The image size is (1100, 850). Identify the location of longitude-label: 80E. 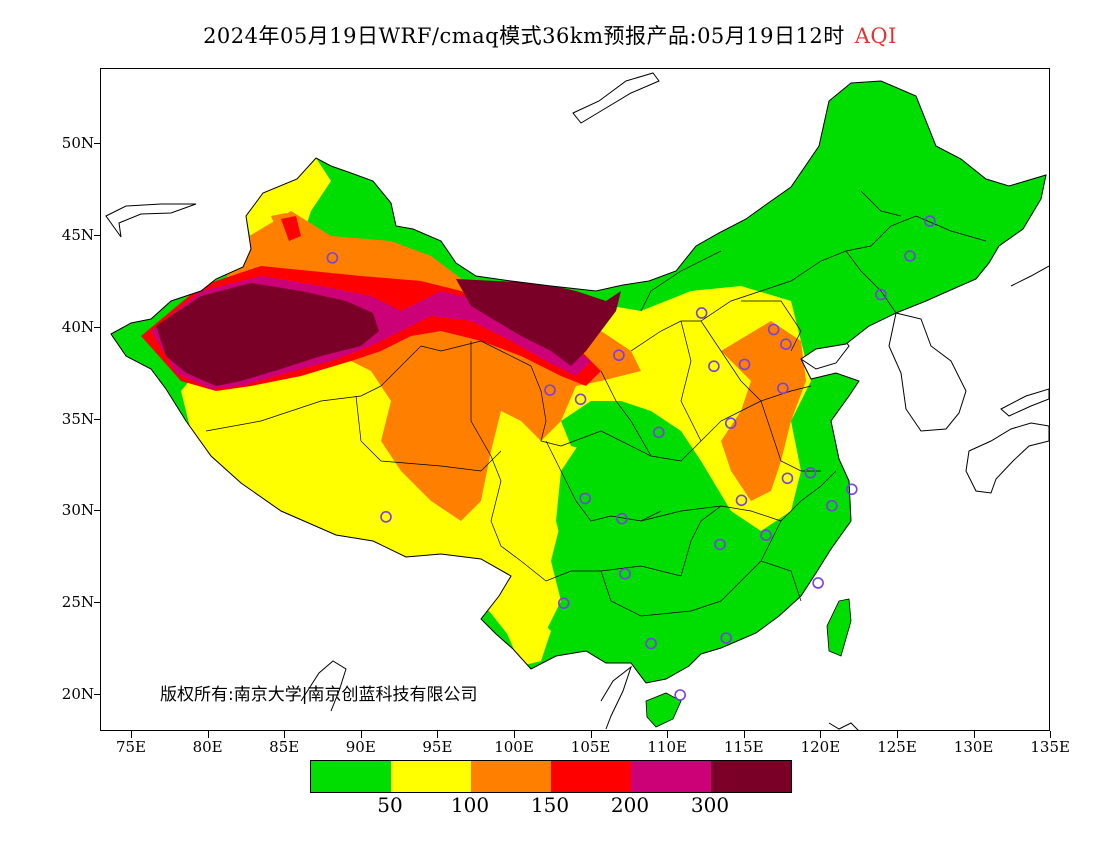
(207, 747).